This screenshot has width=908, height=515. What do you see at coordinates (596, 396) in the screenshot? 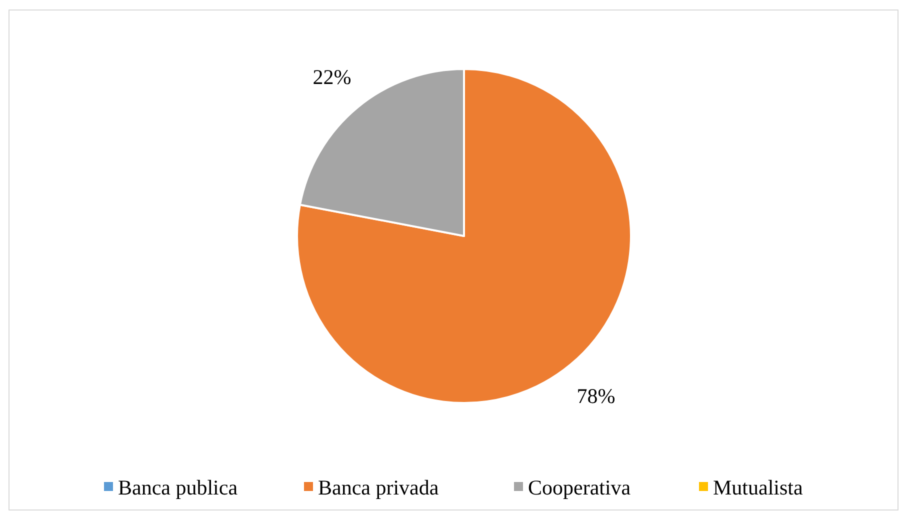
I see `data-label: 78%` at bounding box center [596, 396].